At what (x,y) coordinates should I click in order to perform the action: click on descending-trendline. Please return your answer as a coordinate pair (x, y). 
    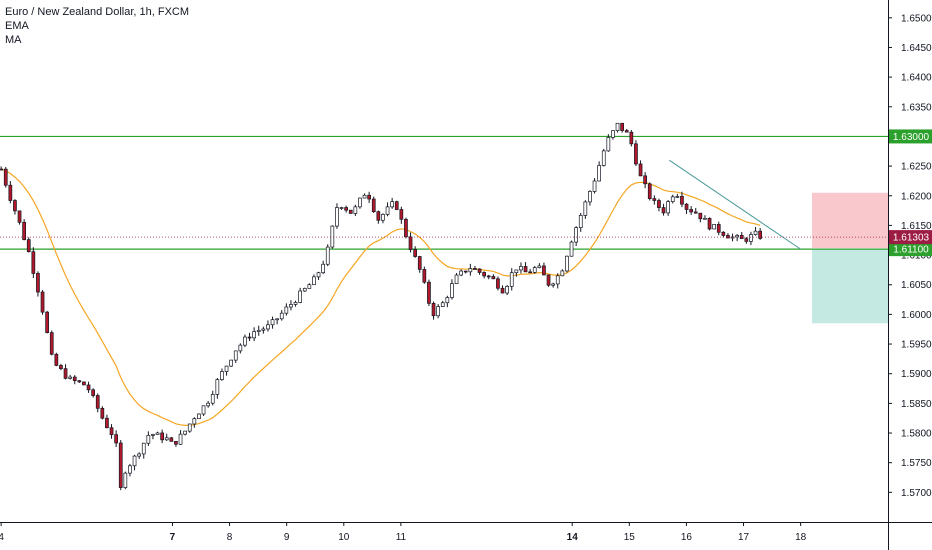
    Looking at the image, I should click on (735, 204).